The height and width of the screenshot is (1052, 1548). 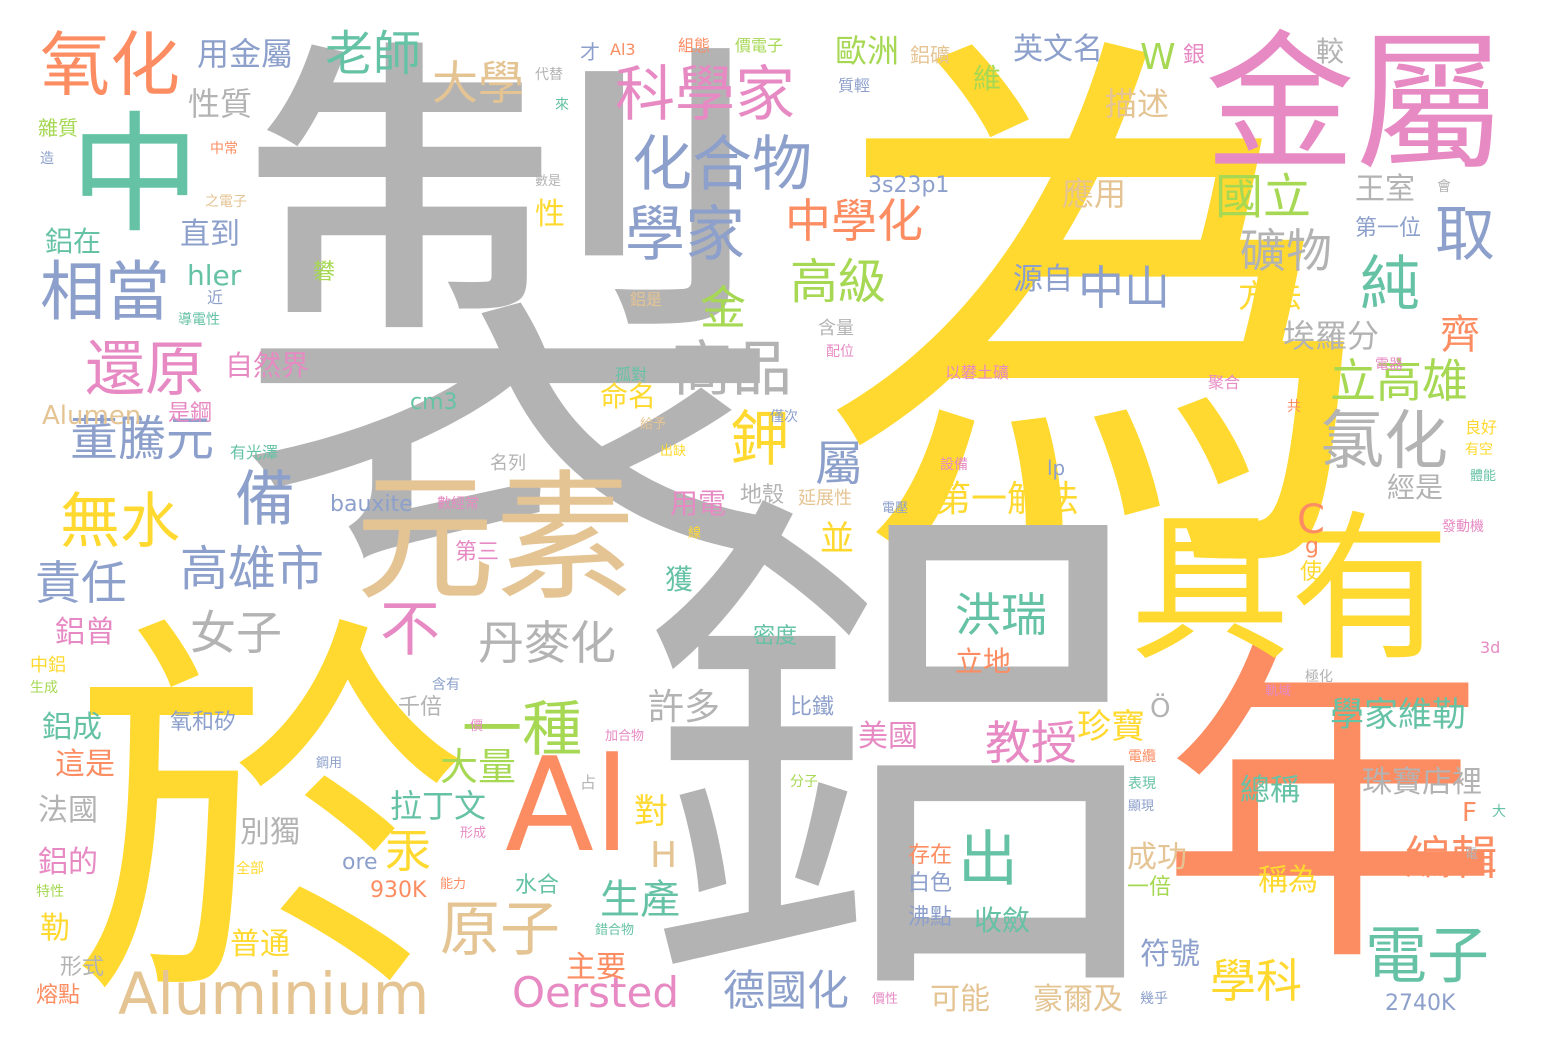 I want to click on word: 高級, so click(x=838, y=282).